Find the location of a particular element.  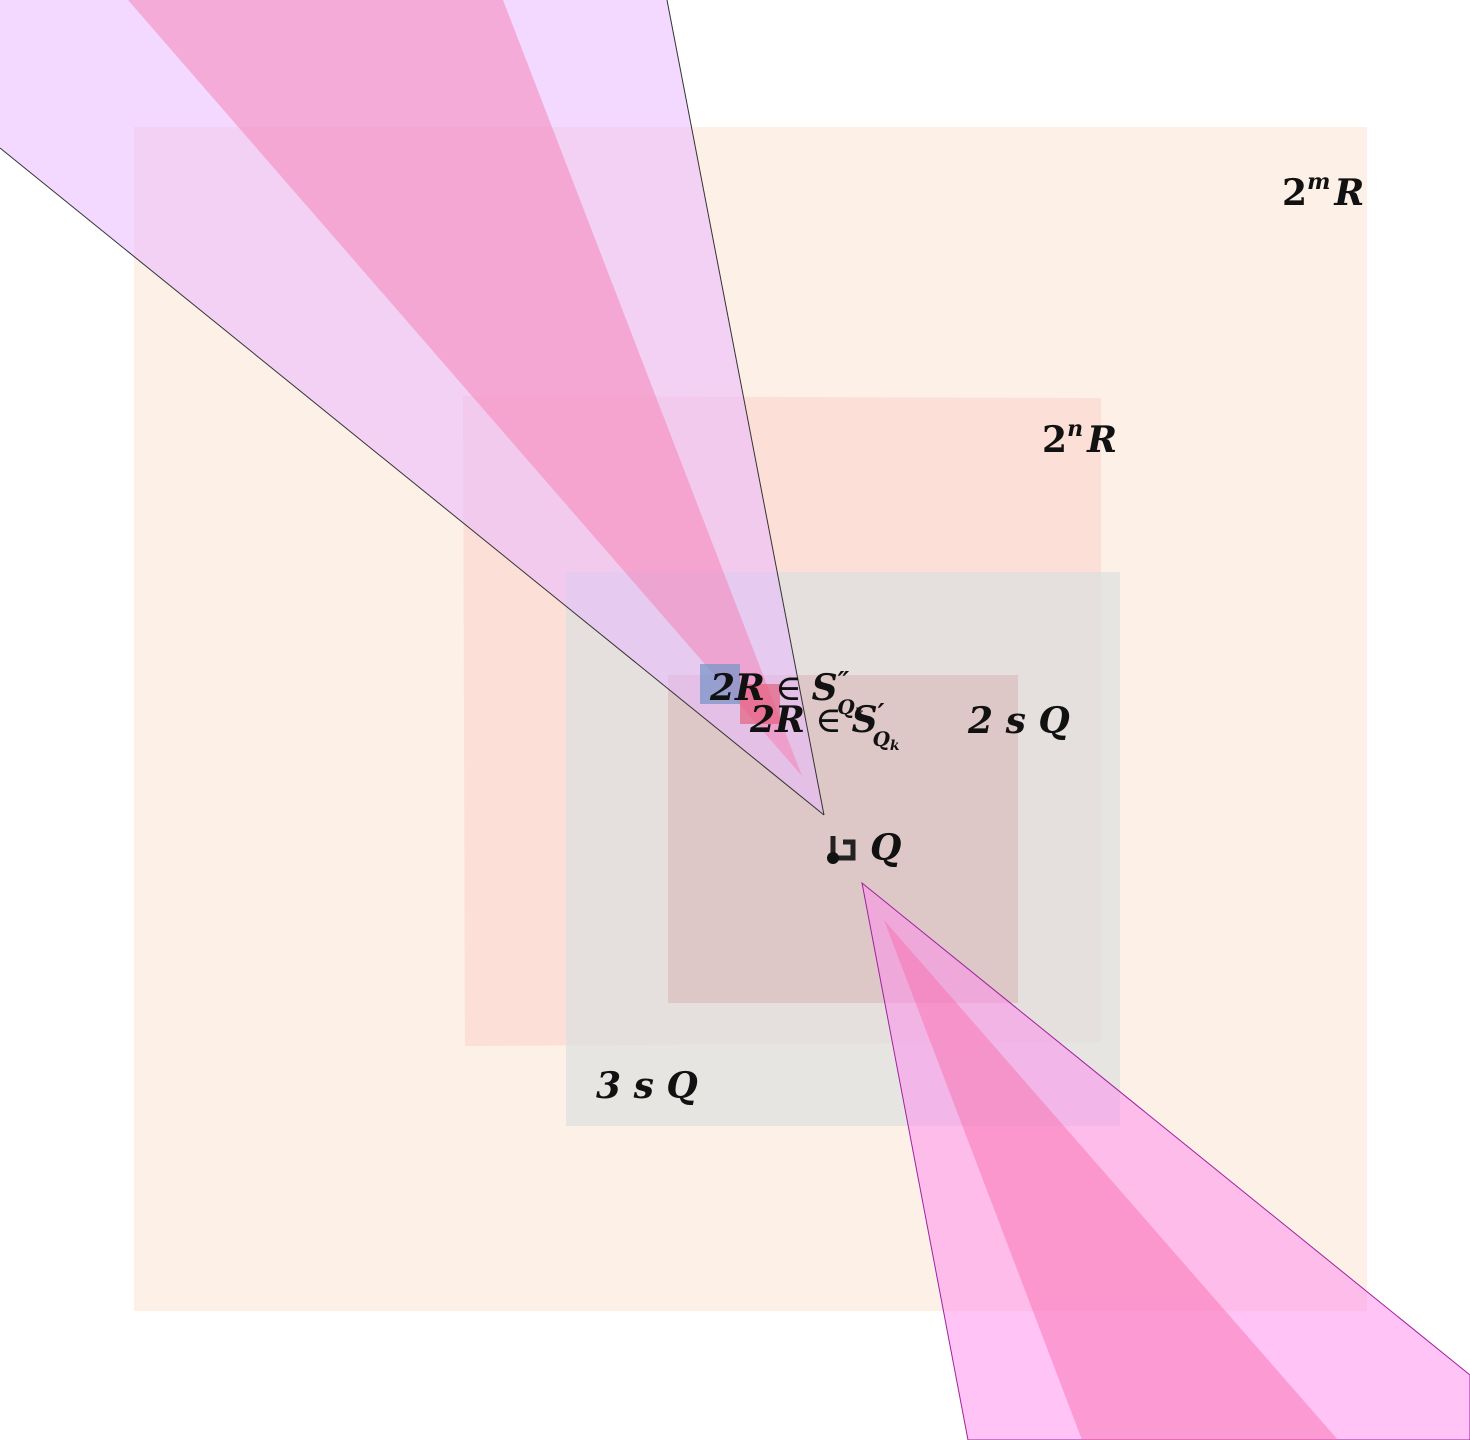

upper-cone-edge-right is located at coordinates (745, 408).